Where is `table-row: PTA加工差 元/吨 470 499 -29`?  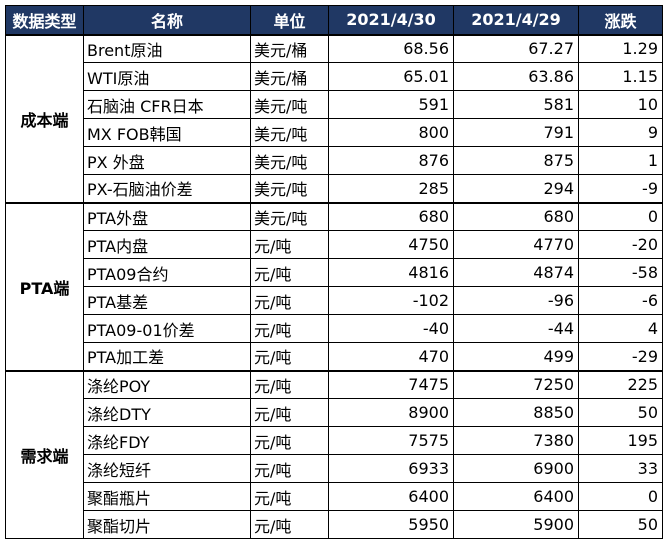
table-row: PTA加工差 元/吨 470 499 -29 is located at coordinates (334, 356).